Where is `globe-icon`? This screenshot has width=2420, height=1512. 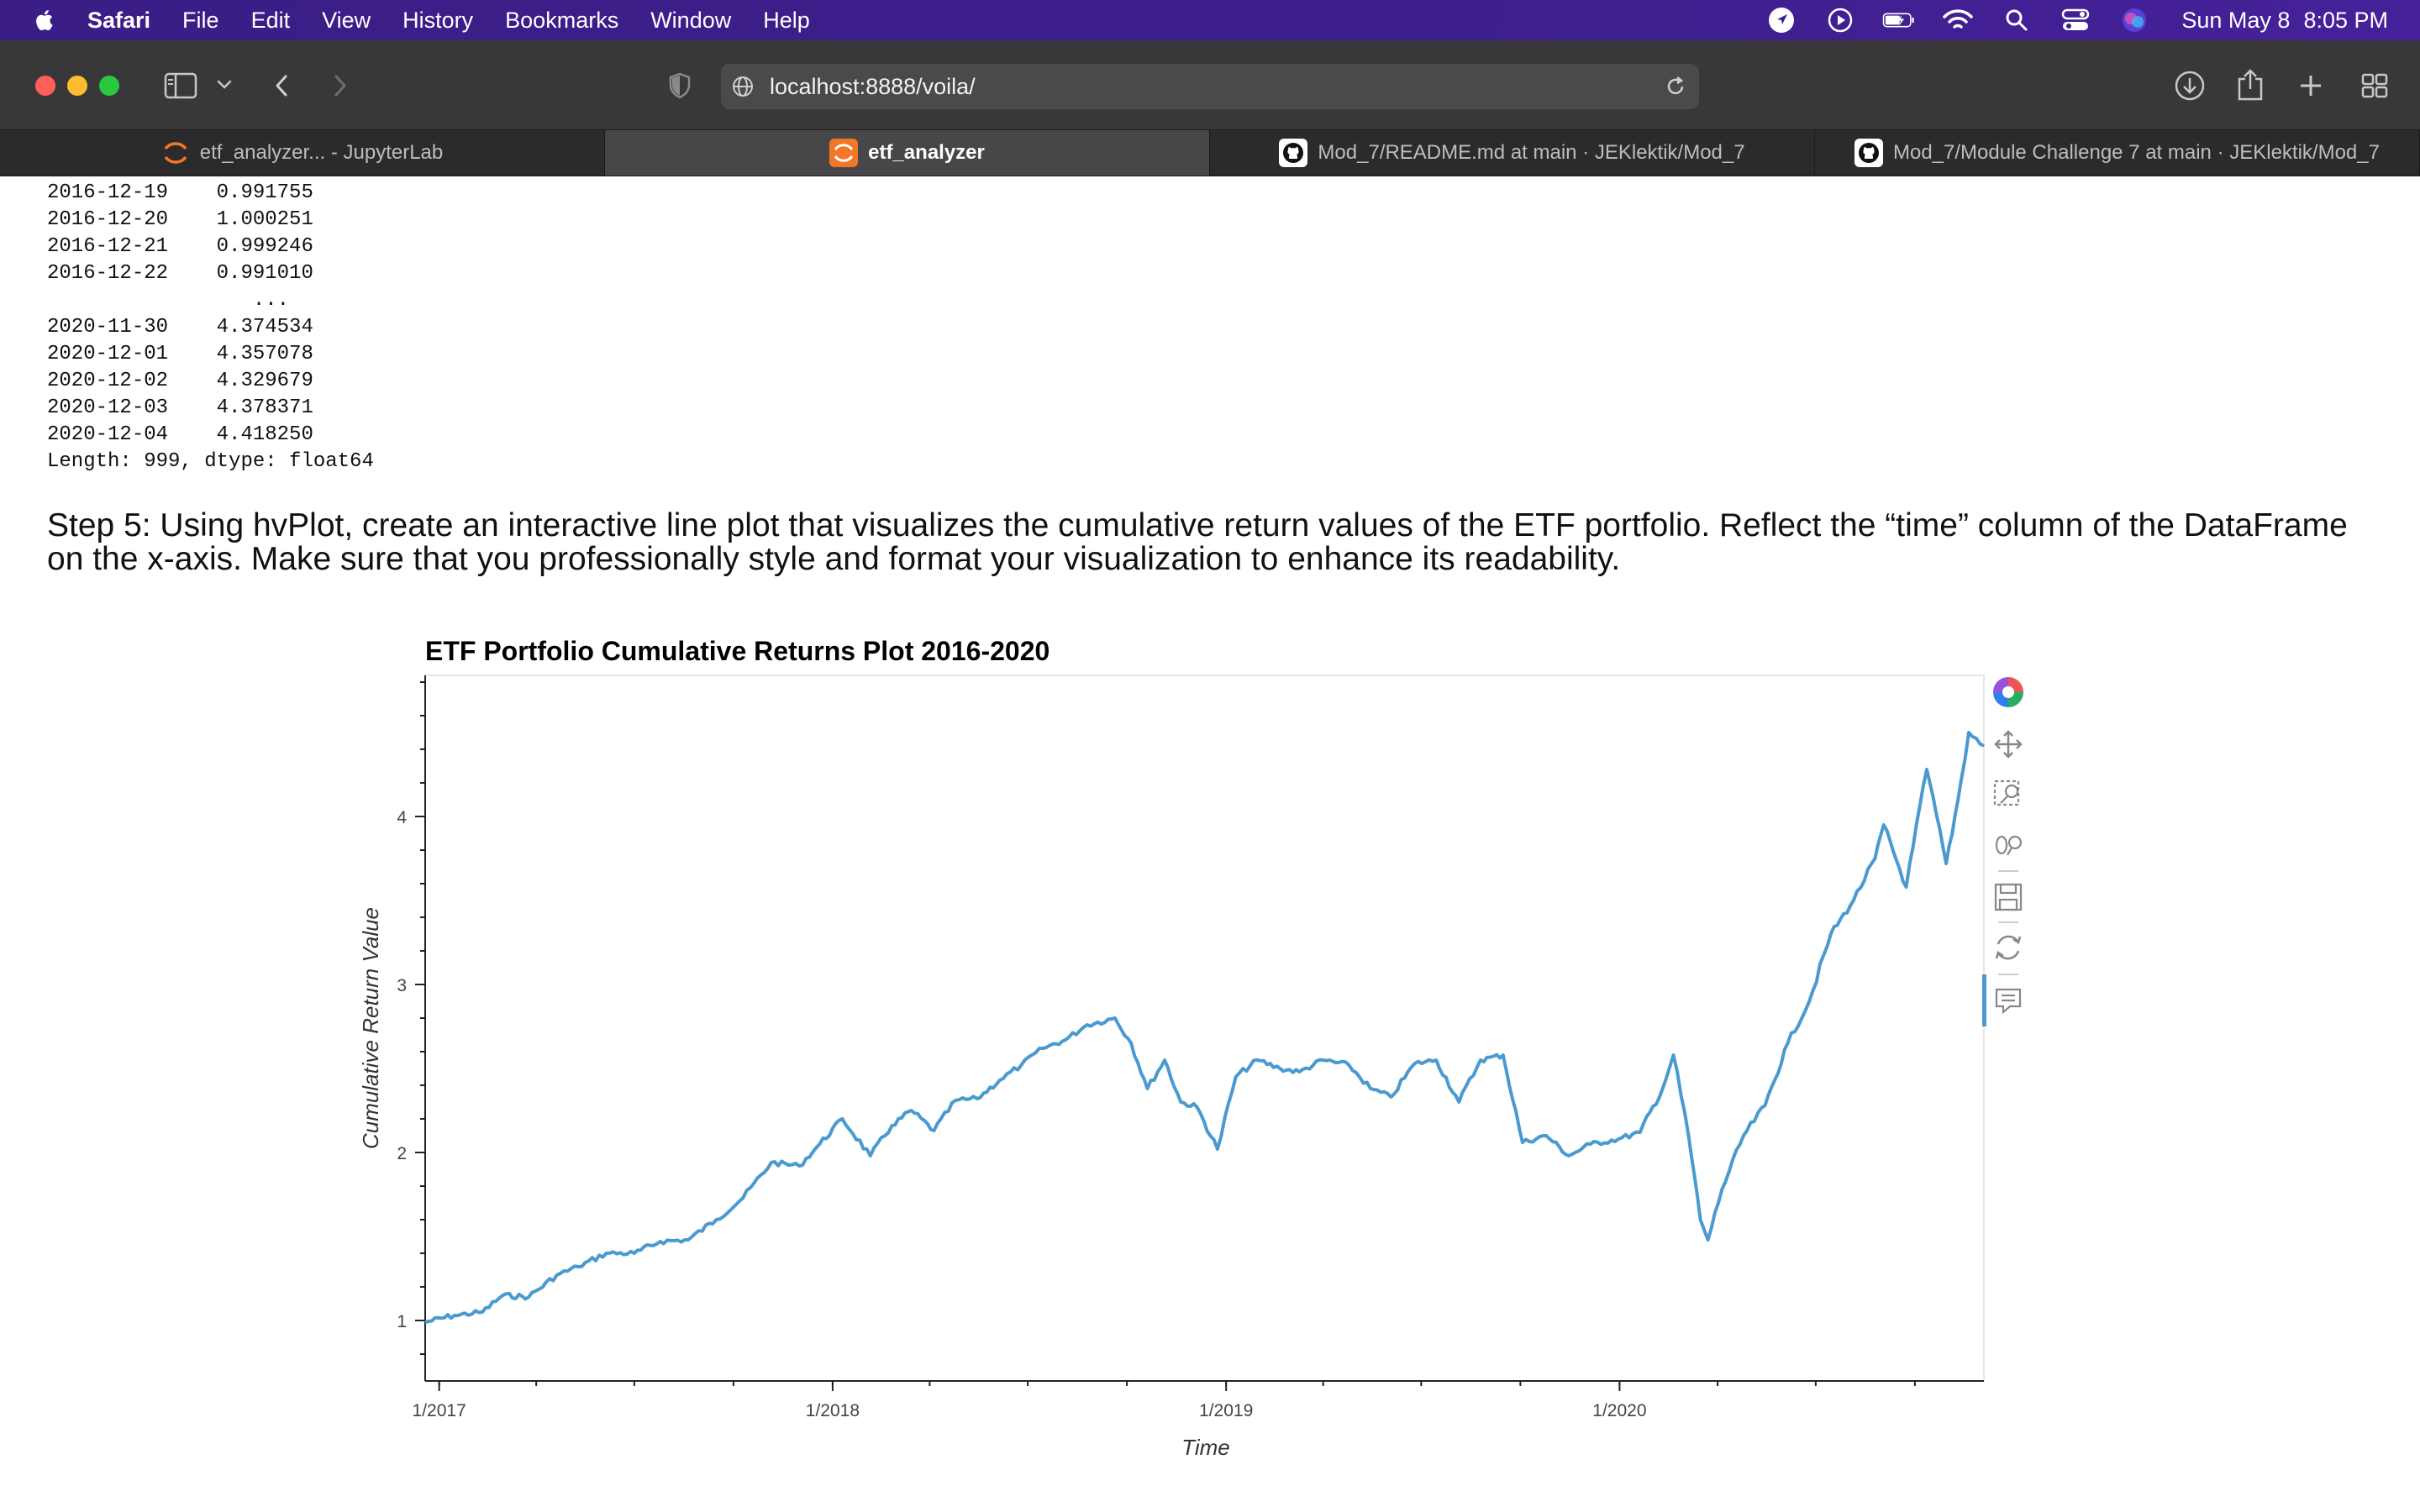
globe-icon is located at coordinates (743, 86).